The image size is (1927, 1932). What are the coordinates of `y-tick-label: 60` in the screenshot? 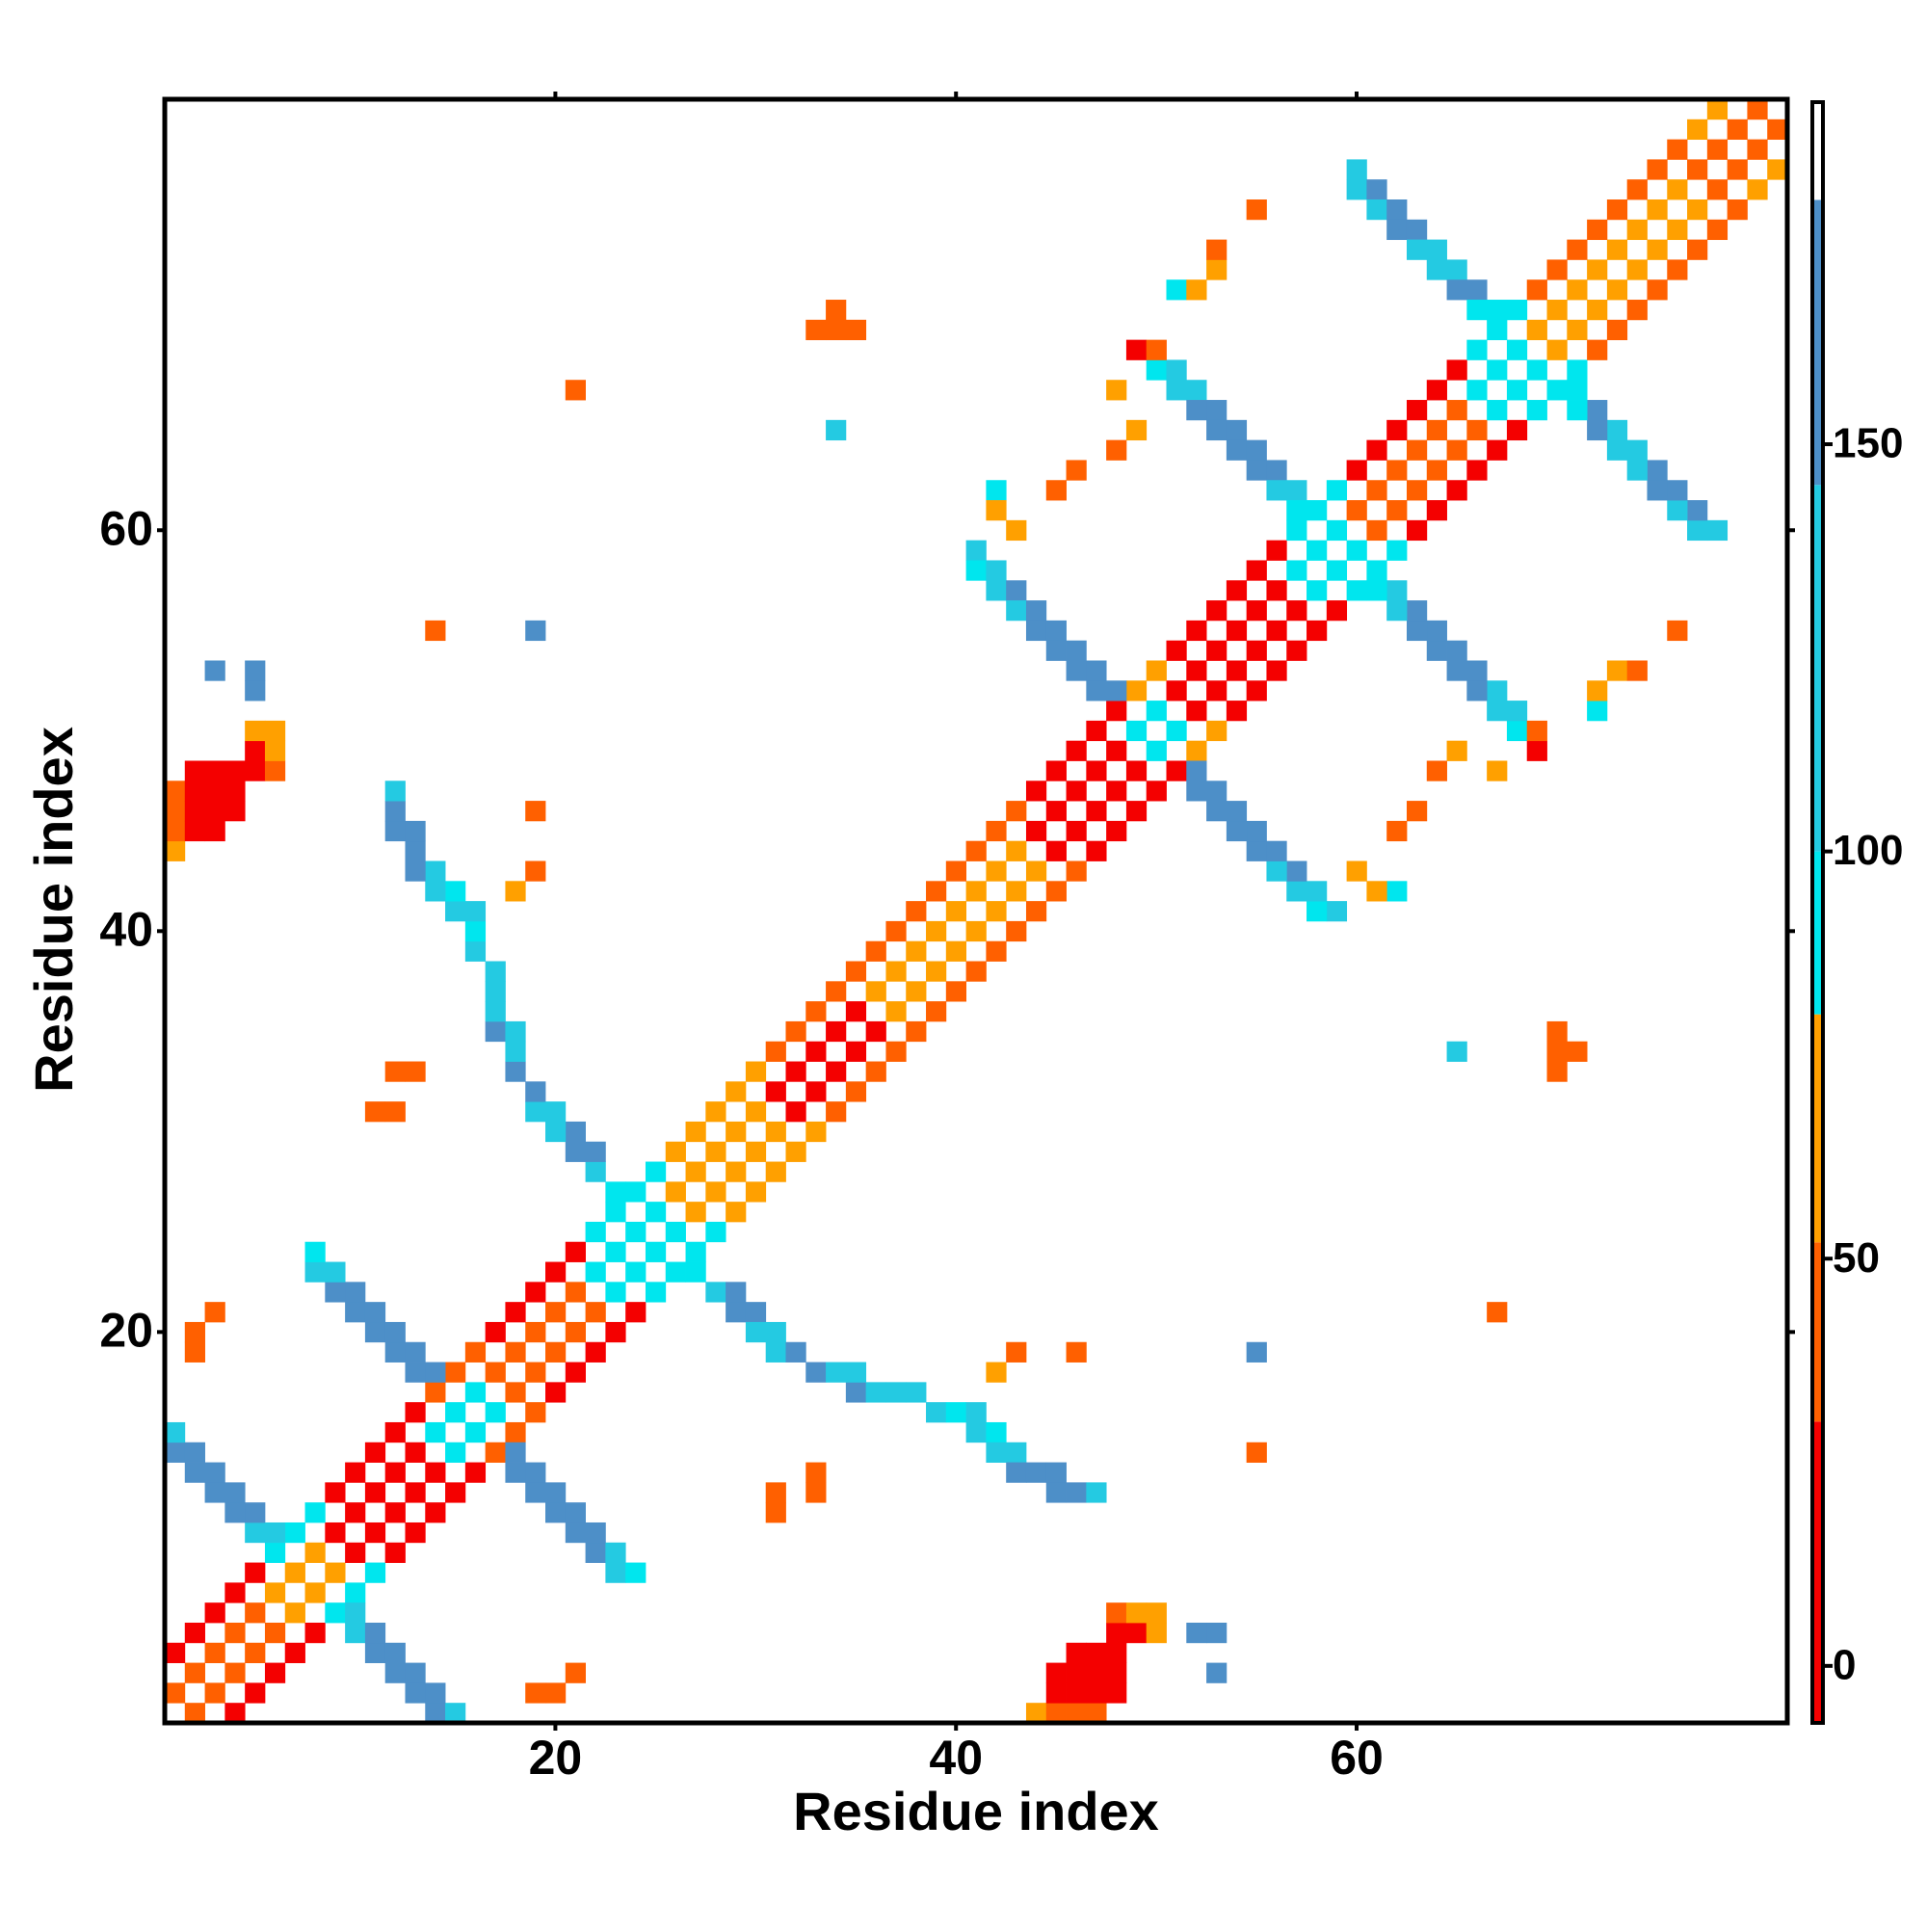 It's located at (126, 528).